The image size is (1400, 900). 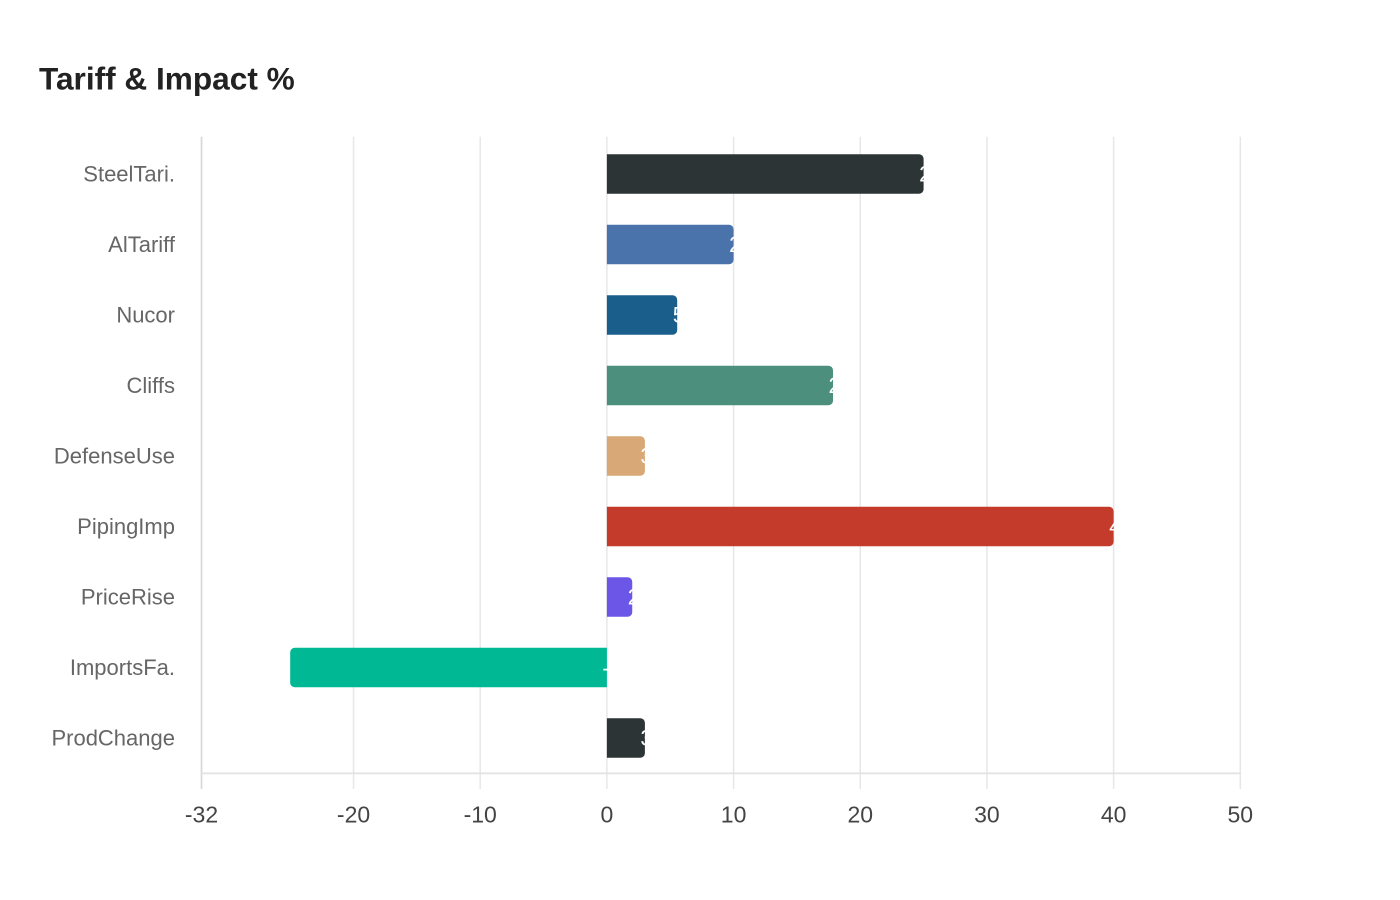 What do you see at coordinates (618, 668) in the screenshot?
I see `svg-text: -25` at bounding box center [618, 668].